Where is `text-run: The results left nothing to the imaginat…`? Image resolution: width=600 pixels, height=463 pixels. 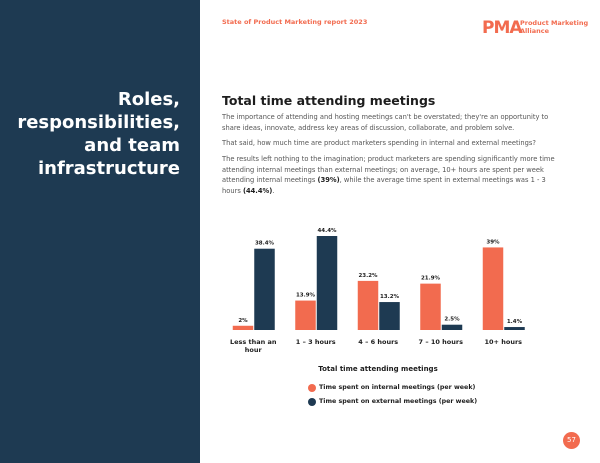
text-run: The results left nothing to the imaginat… is located at coordinates (388, 169).